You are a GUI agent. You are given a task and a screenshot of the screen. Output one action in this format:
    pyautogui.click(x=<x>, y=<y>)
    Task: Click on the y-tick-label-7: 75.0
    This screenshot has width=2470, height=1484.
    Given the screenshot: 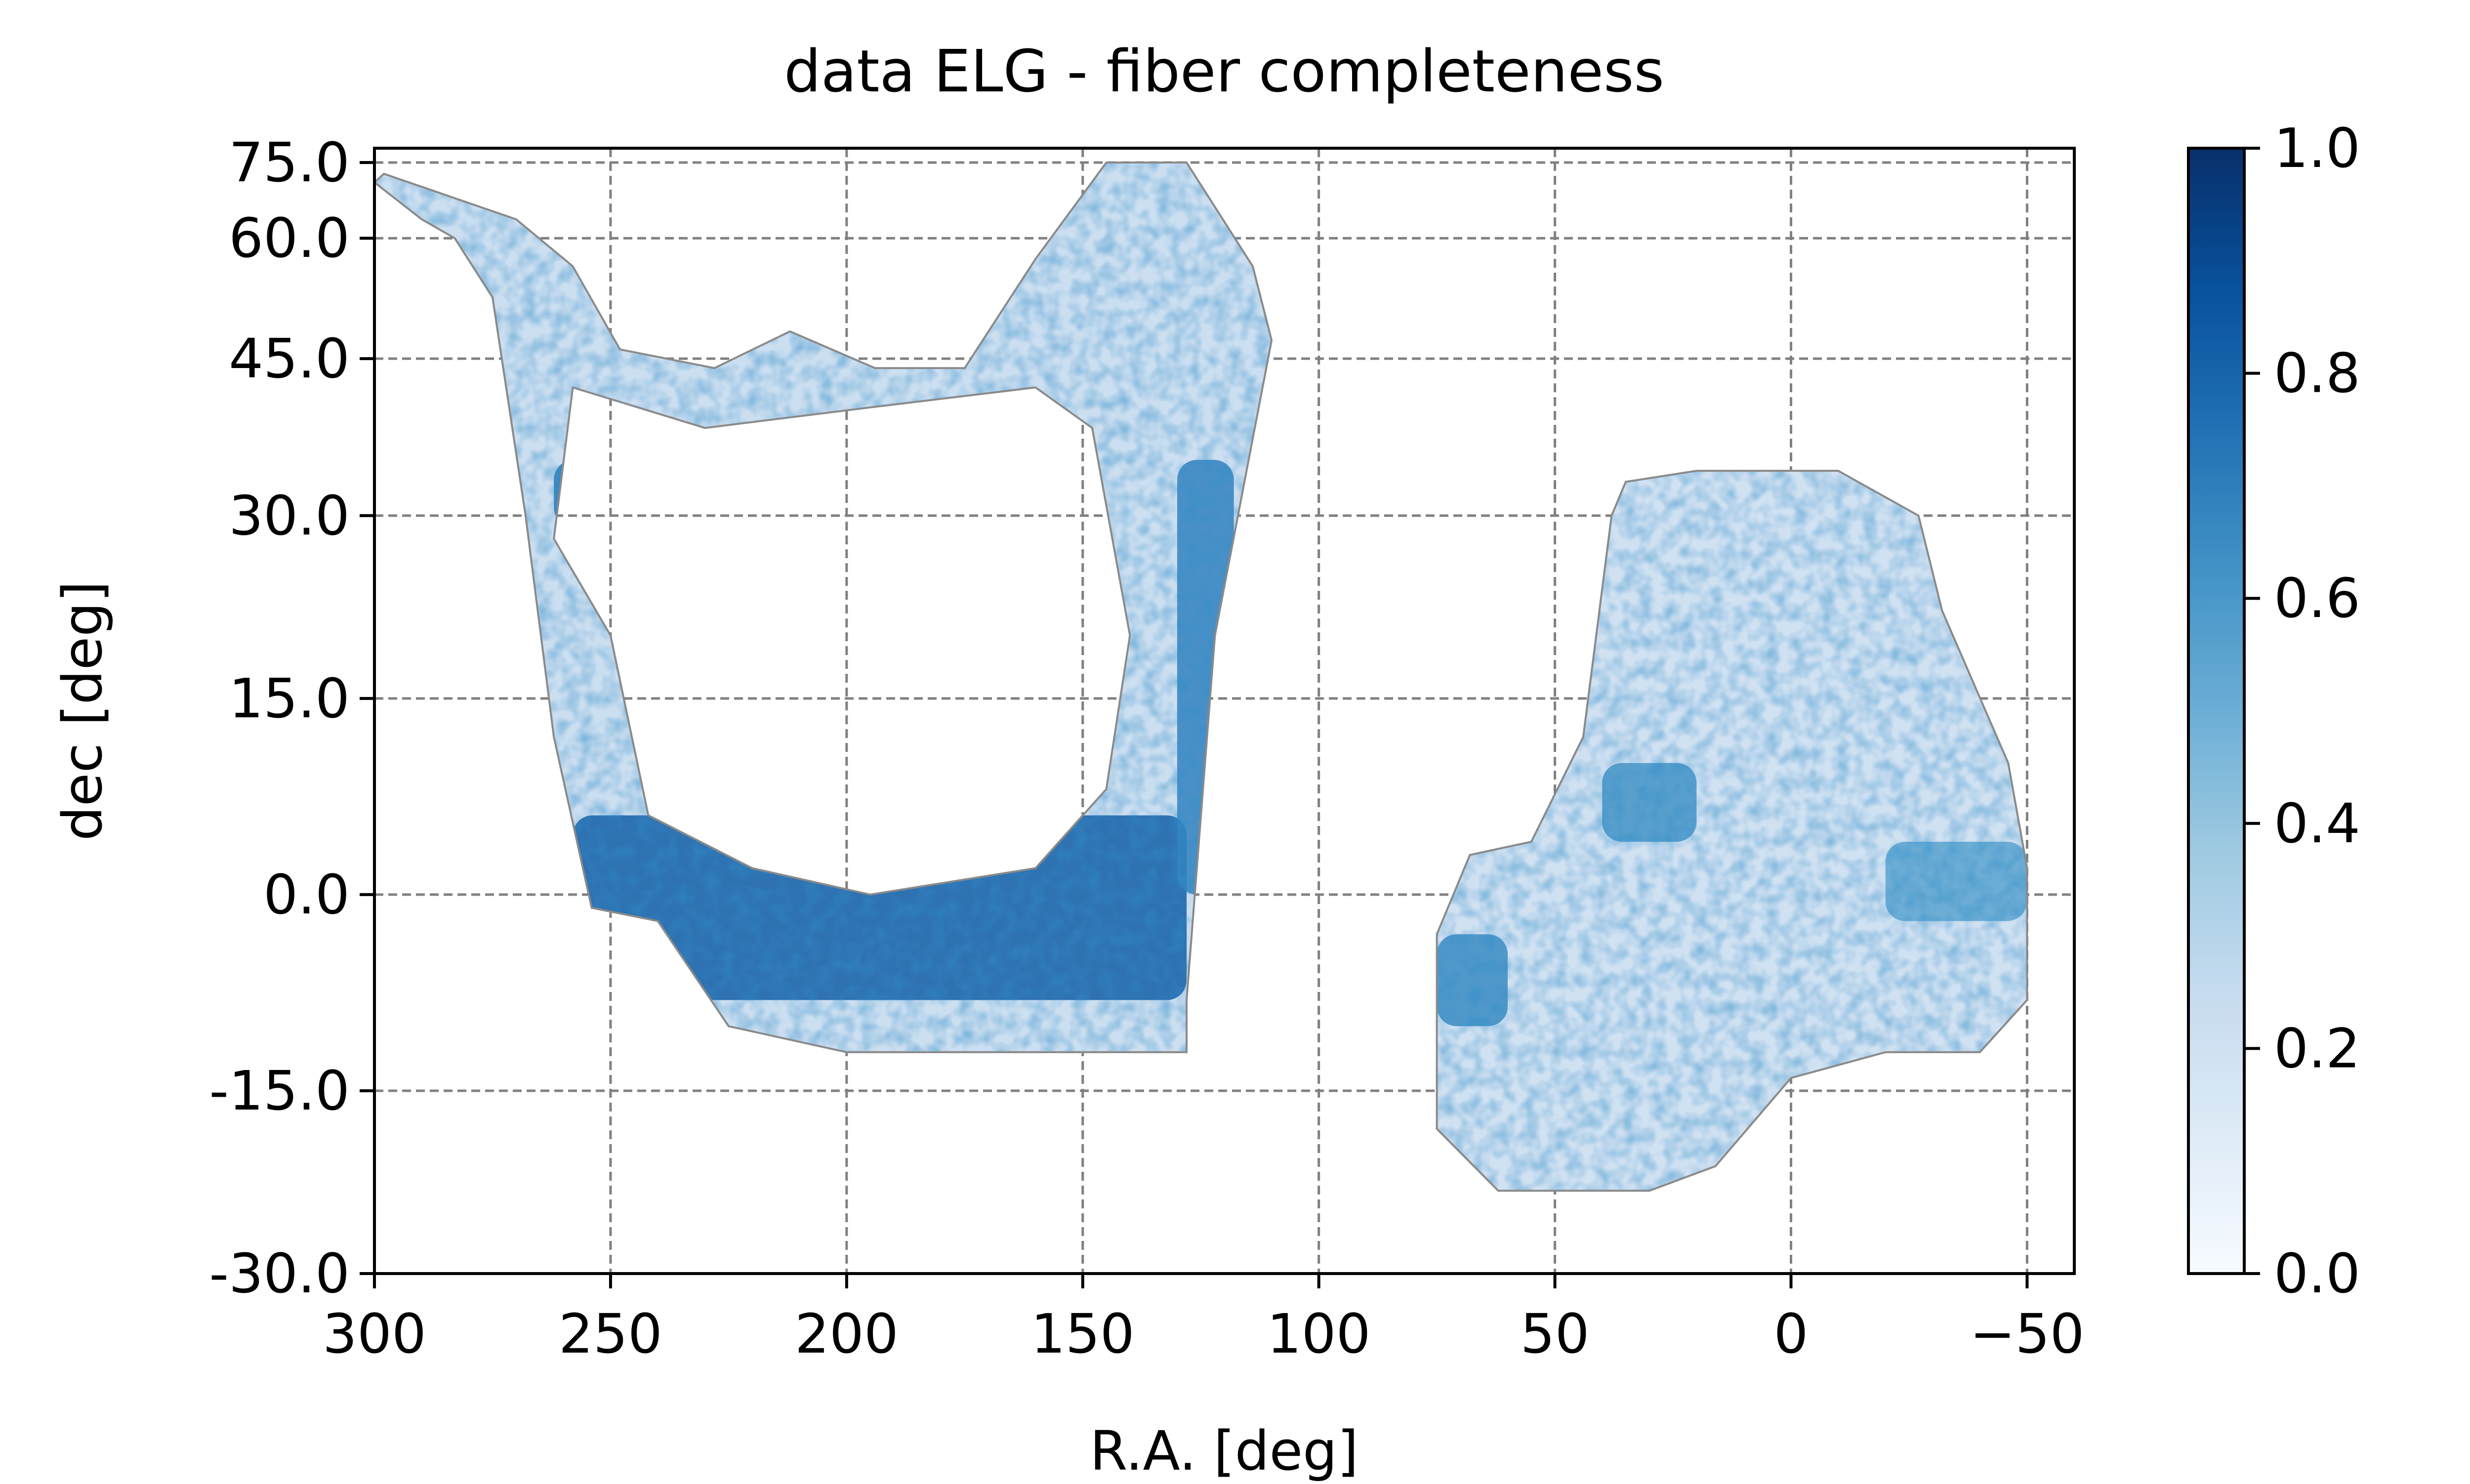 What is the action you would take?
    pyautogui.click(x=289, y=162)
    